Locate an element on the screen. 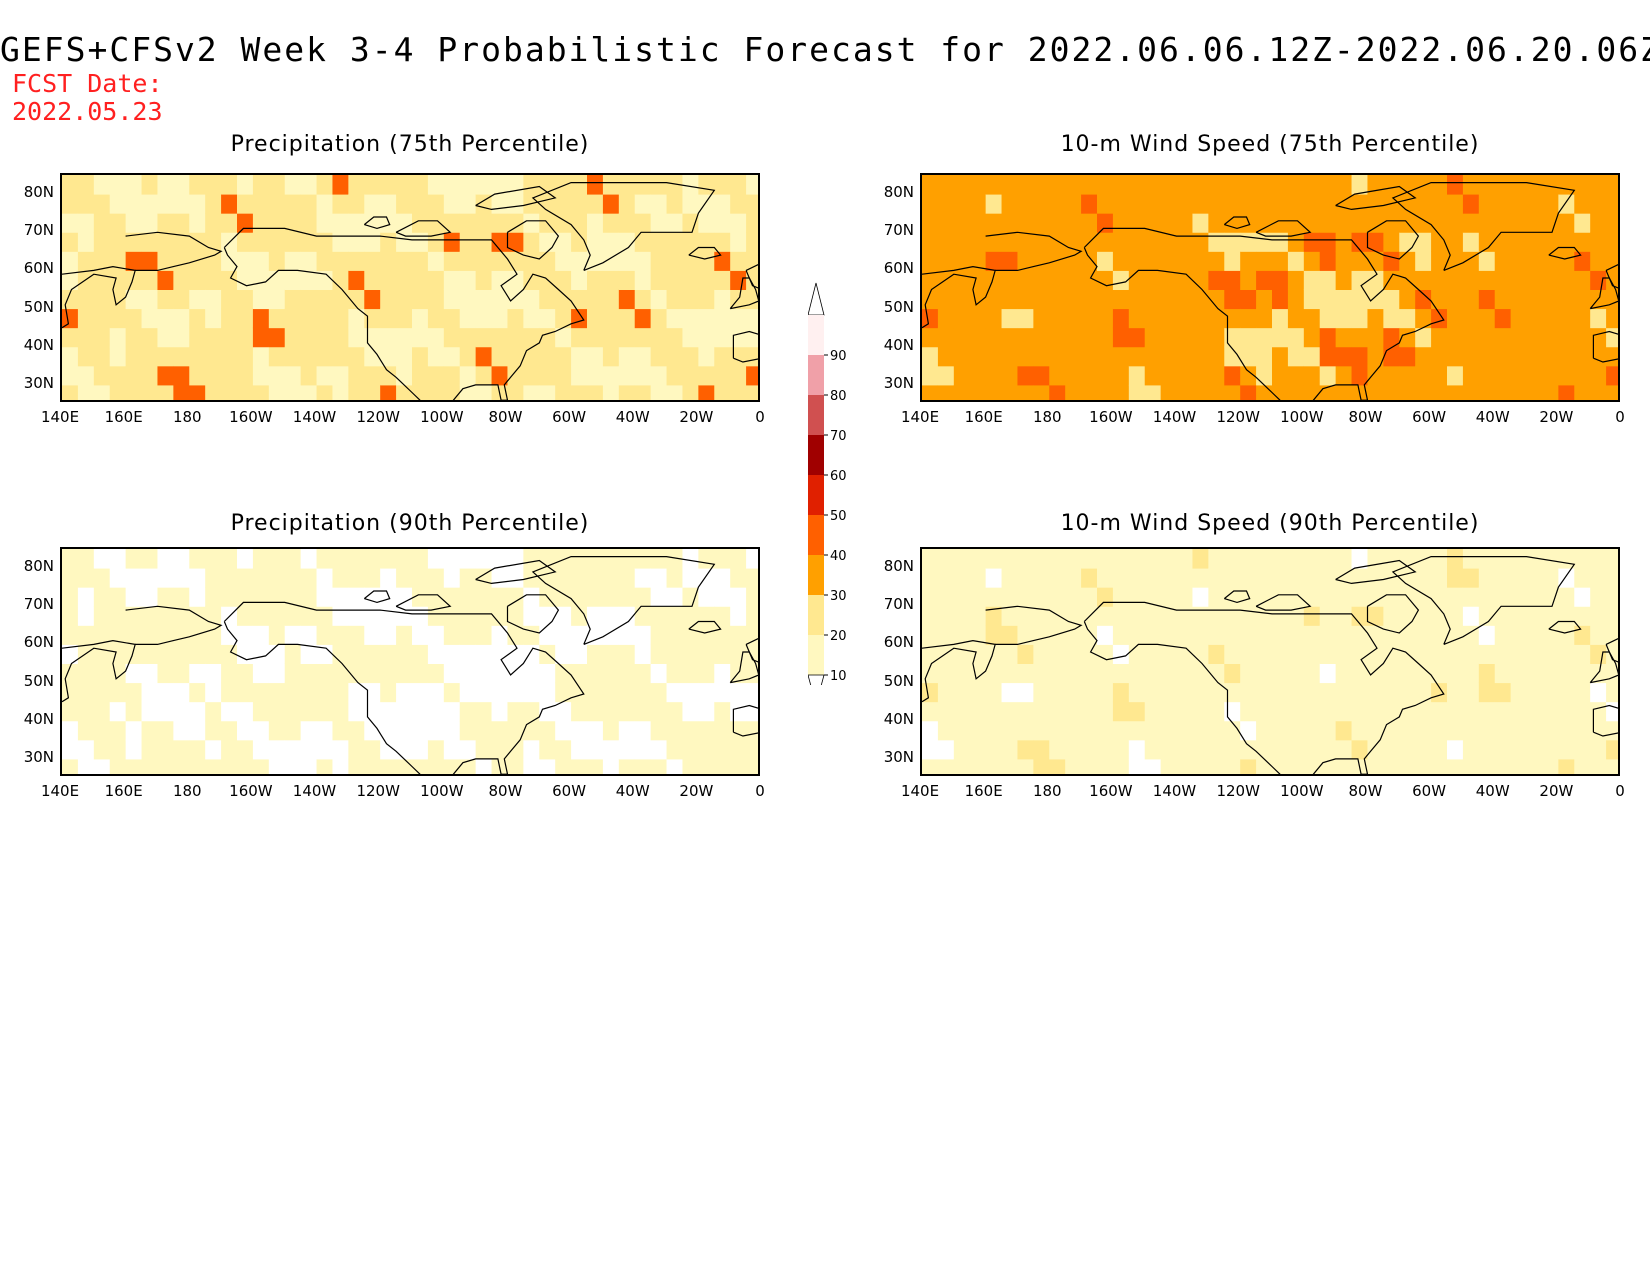 The width and height of the screenshot is (1650, 1275). forecast-date-value: 2022.05.23 is located at coordinates (87, 111).